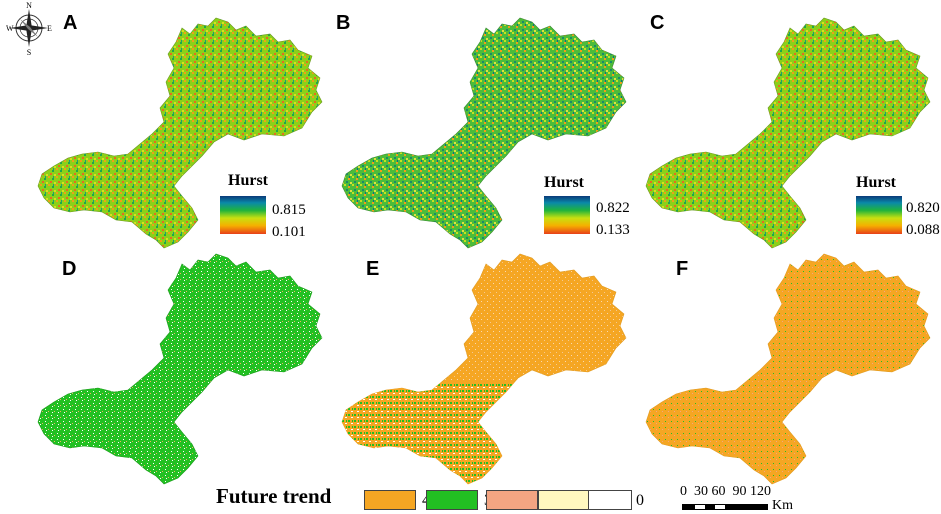  I want to click on compass-e: E, so click(49, 28).